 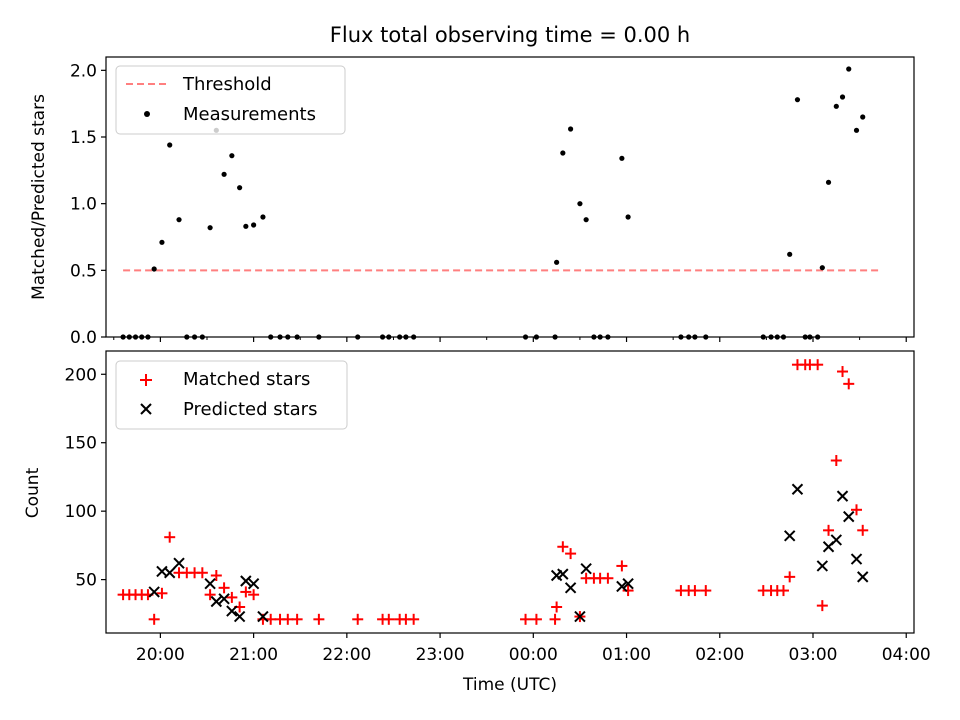 I want to click on ratio-y-tick-label: 1.0, so click(x=83, y=205).